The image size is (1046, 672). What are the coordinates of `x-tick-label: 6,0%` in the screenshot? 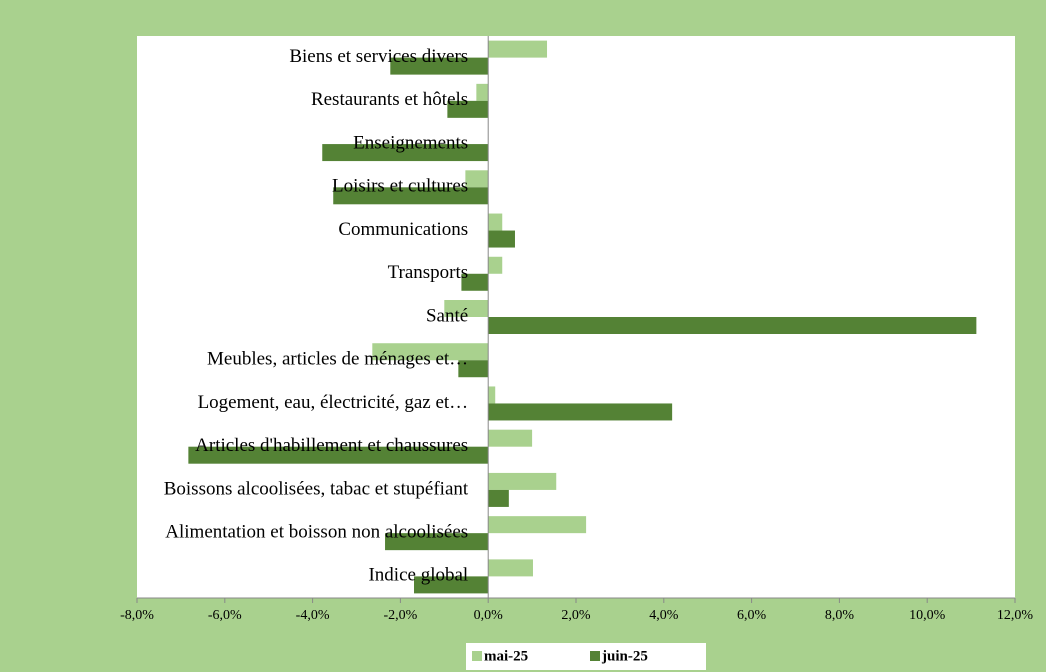 It's located at (752, 615).